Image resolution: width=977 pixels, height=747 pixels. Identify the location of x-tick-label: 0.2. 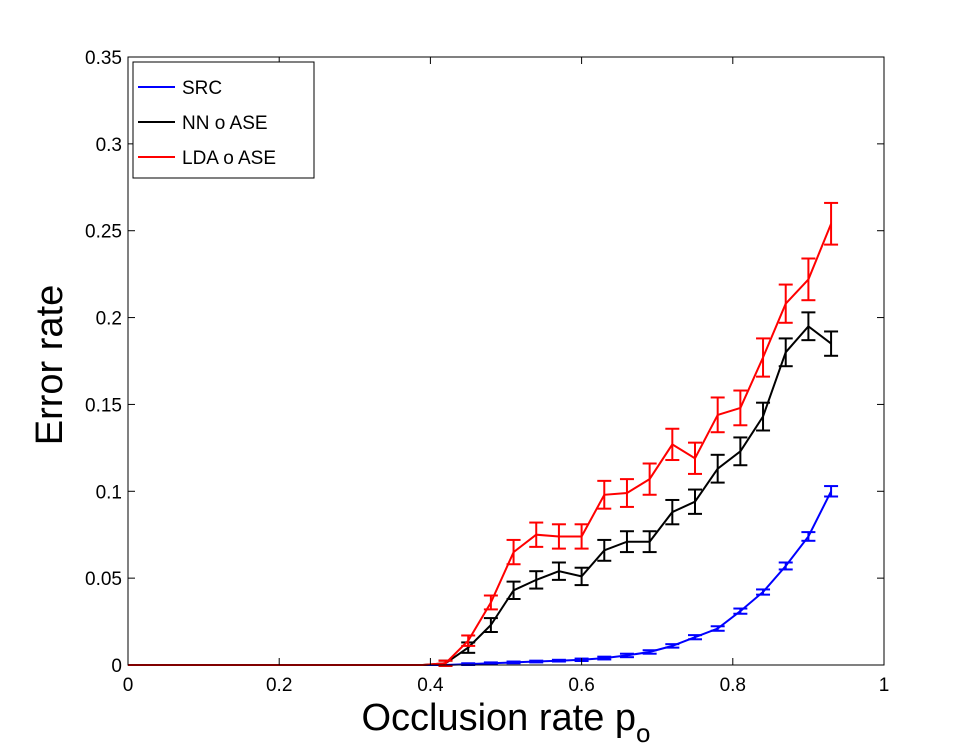
(279, 685).